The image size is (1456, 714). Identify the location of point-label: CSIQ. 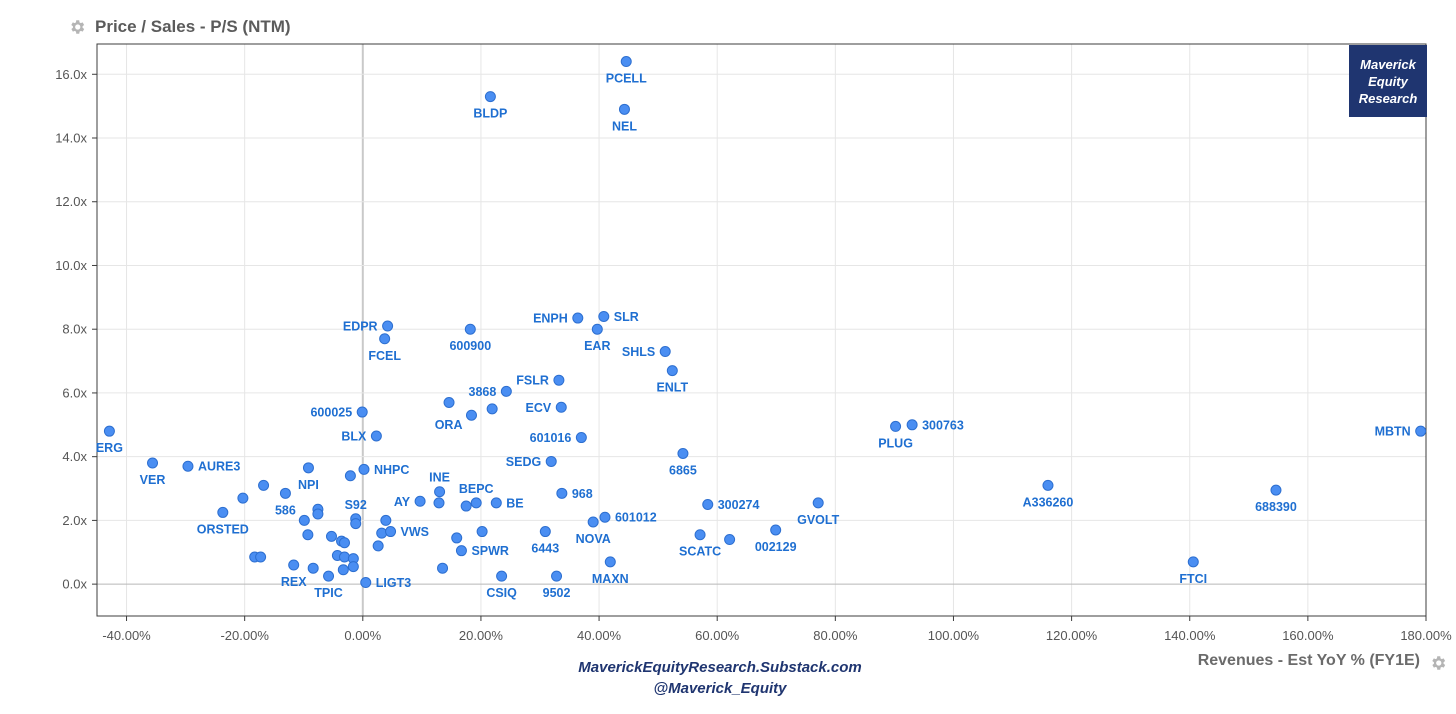
(501, 593).